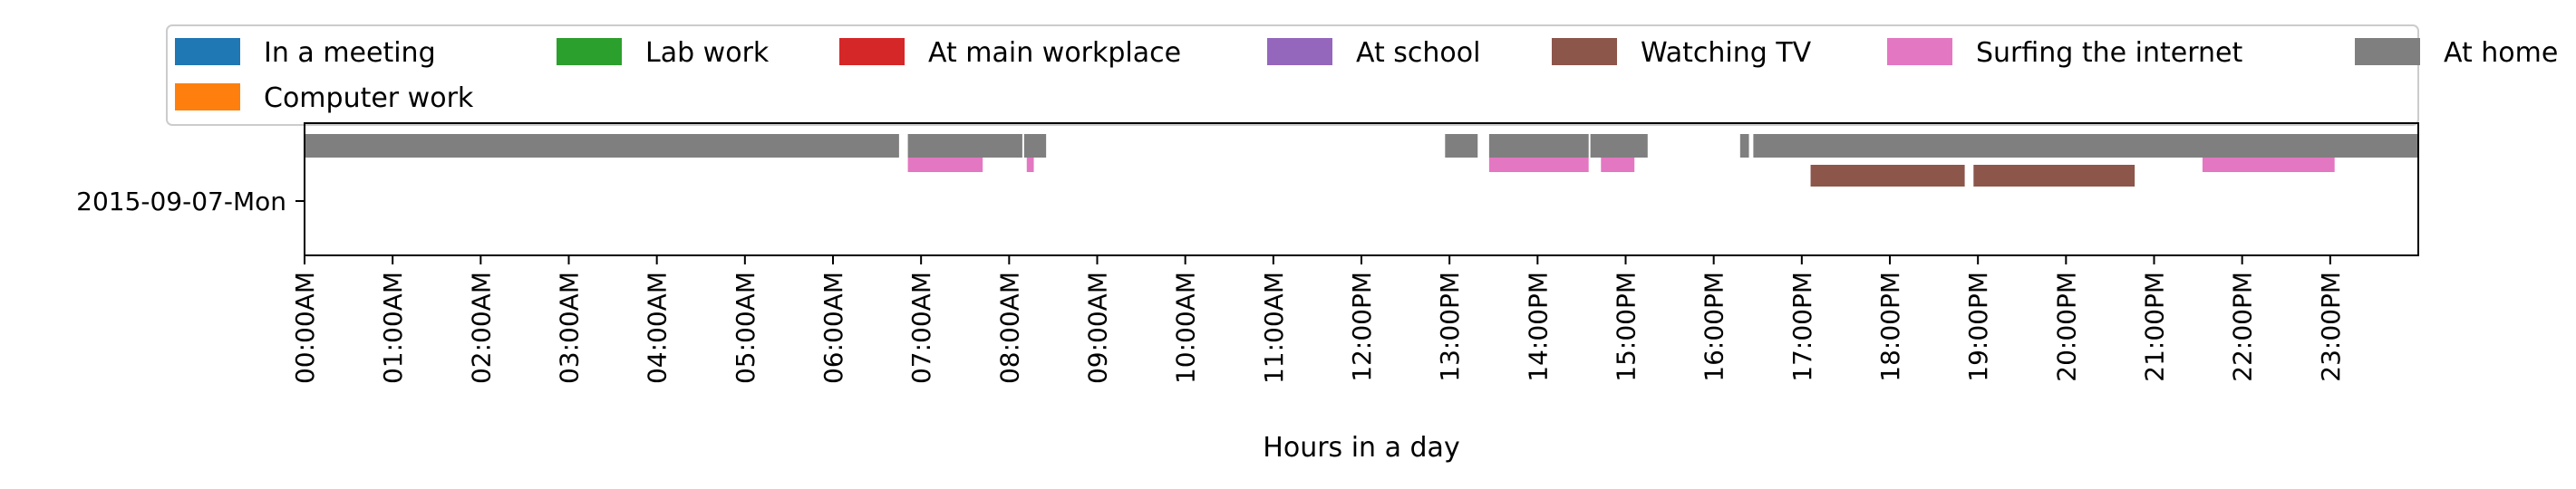 The height and width of the screenshot is (489, 2576). I want to click on x-tick-label: 13:00PM, so click(1450, 327).